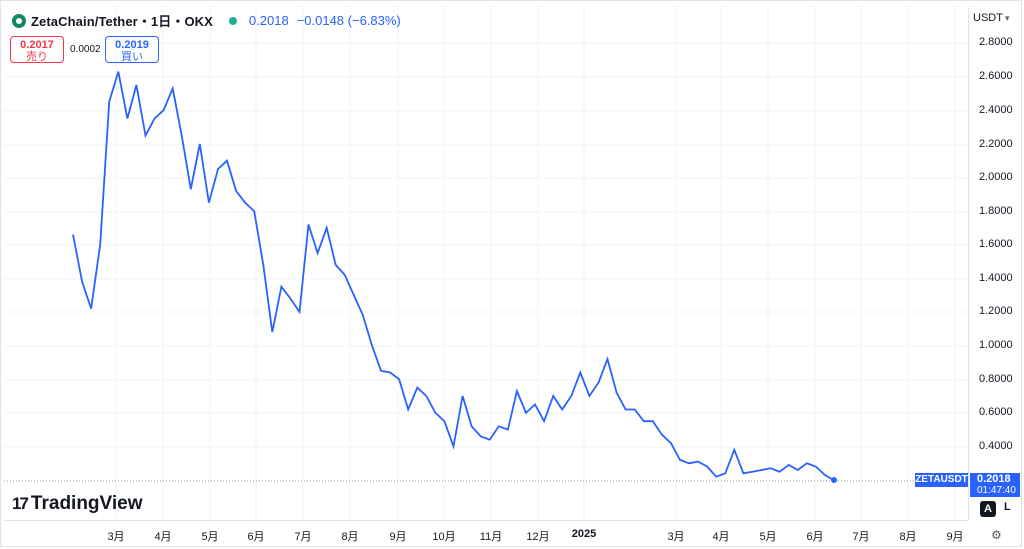 The width and height of the screenshot is (1024, 549). What do you see at coordinates (1007, 18) in the screenshot?
I see `chevron-down-icon: ▾` at bounding box center [1007, 18].